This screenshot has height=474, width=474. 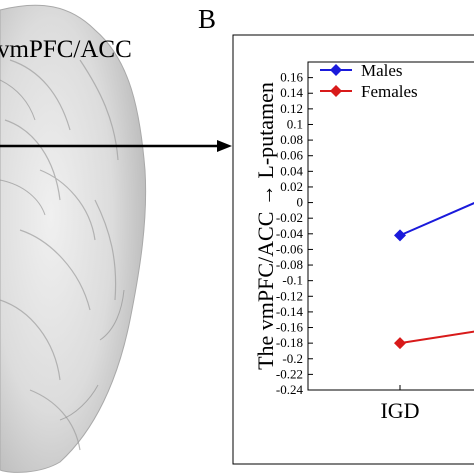 What do you see at coordinates (290, 327) in the screenshot?
I see `y-tick-label: -0.16` at bounding box center [290, 327].